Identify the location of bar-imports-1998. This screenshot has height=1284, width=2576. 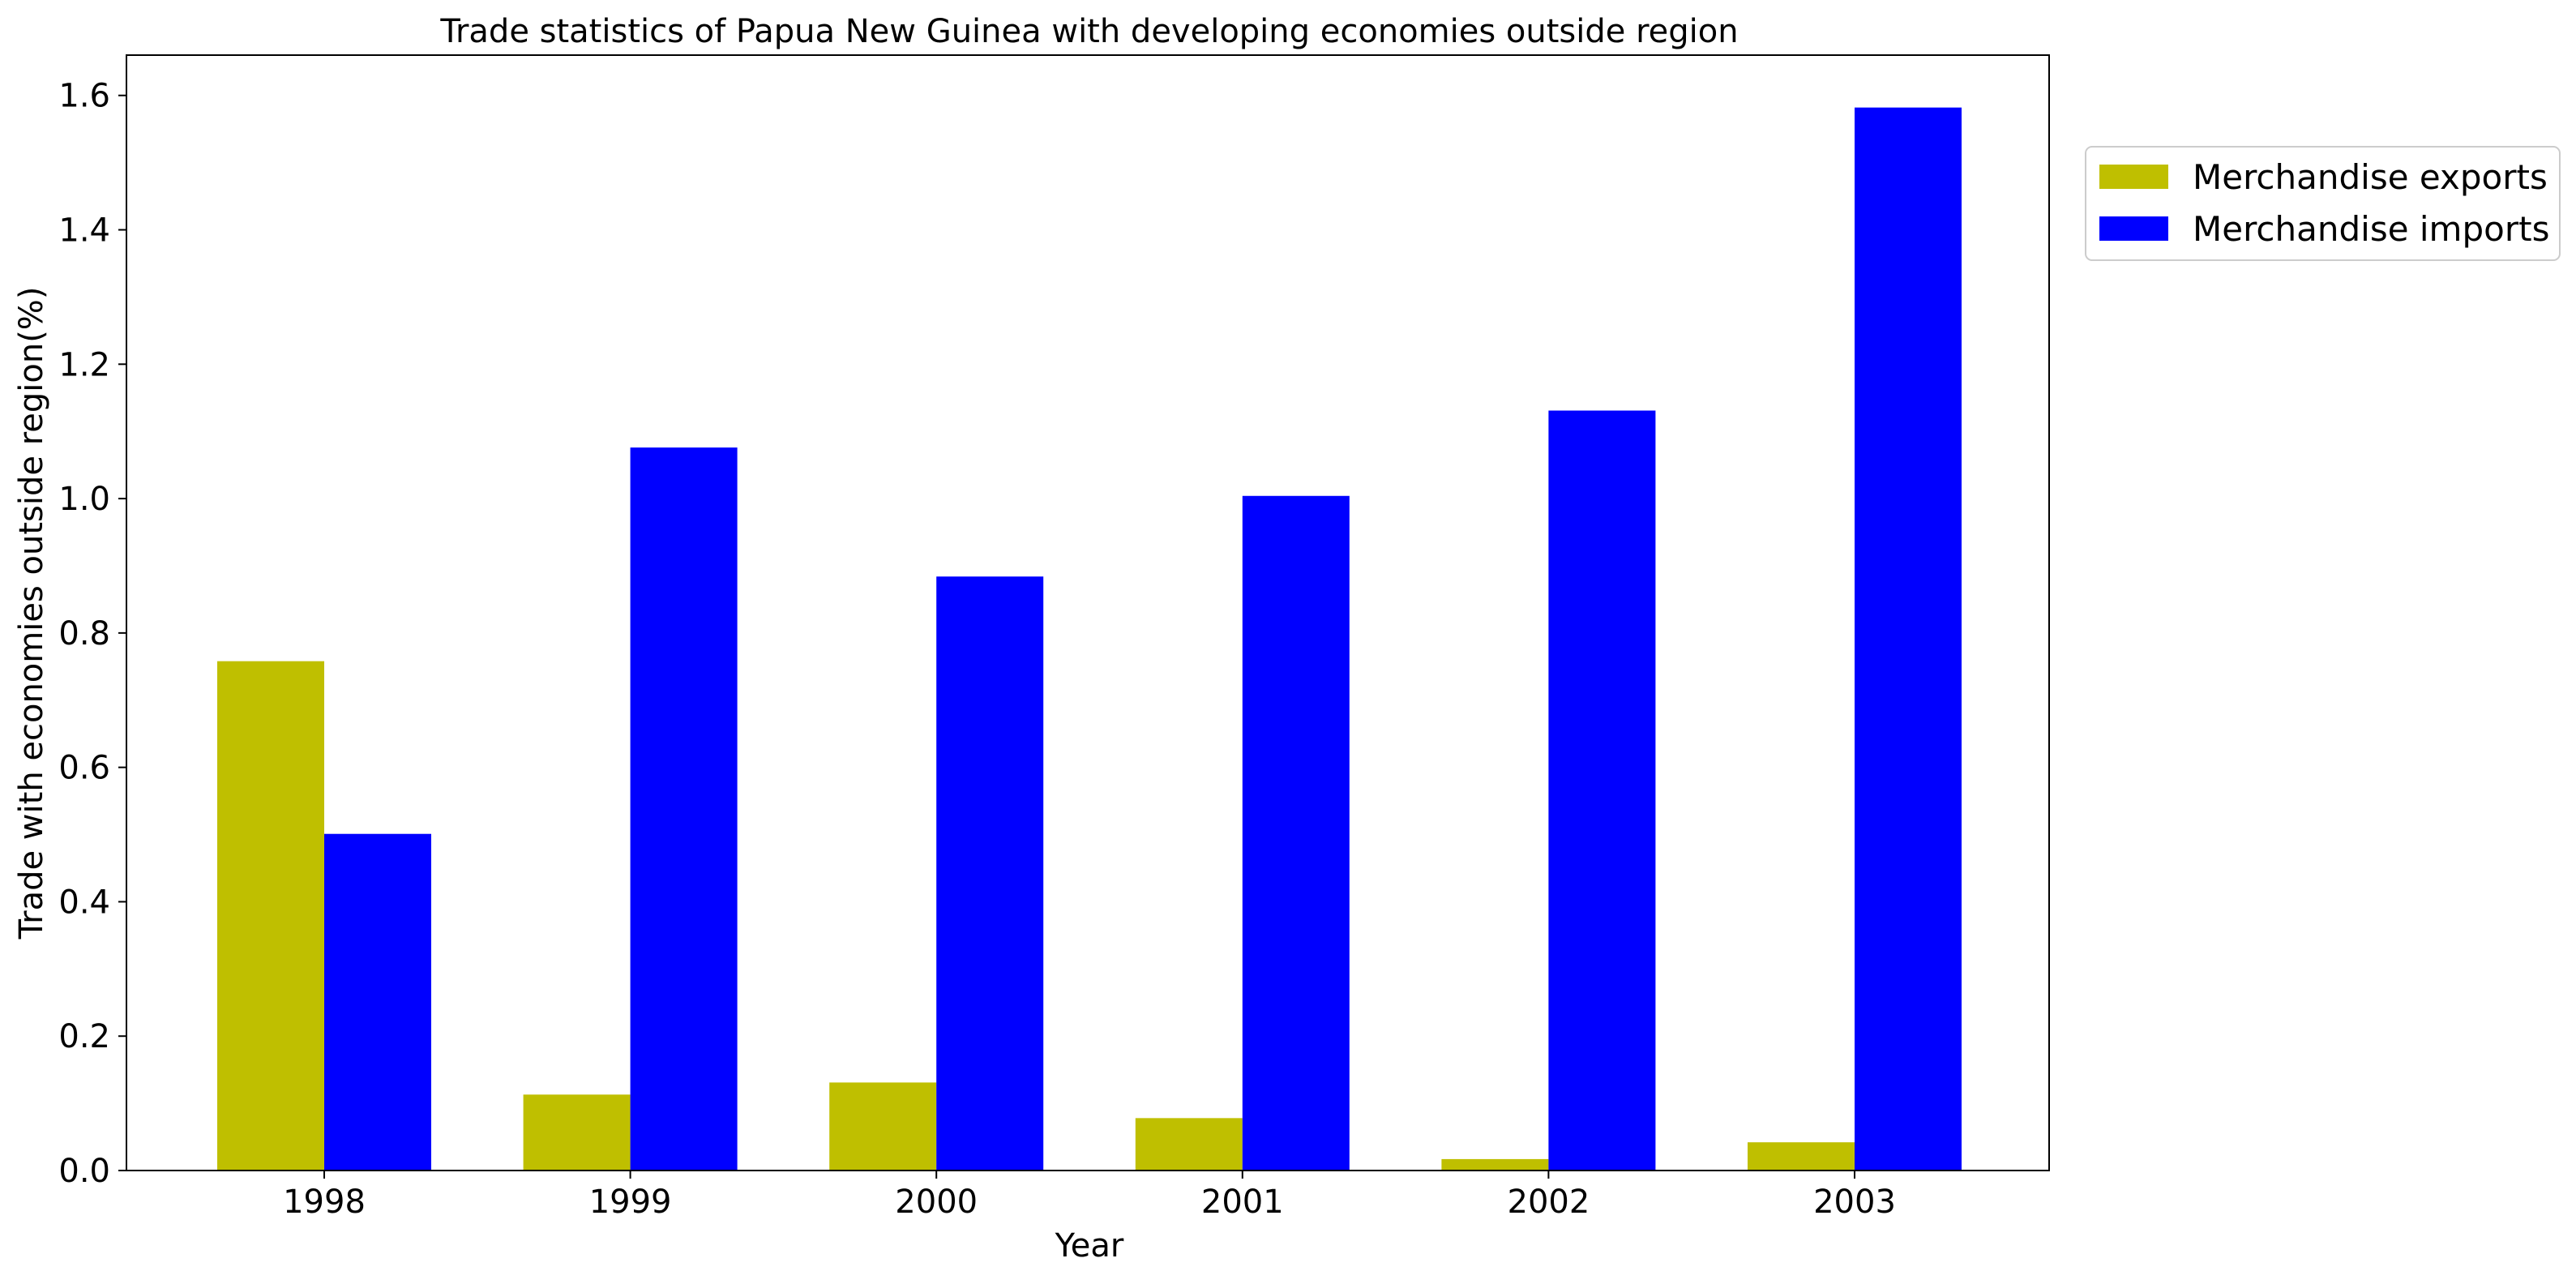
(377, 1002).